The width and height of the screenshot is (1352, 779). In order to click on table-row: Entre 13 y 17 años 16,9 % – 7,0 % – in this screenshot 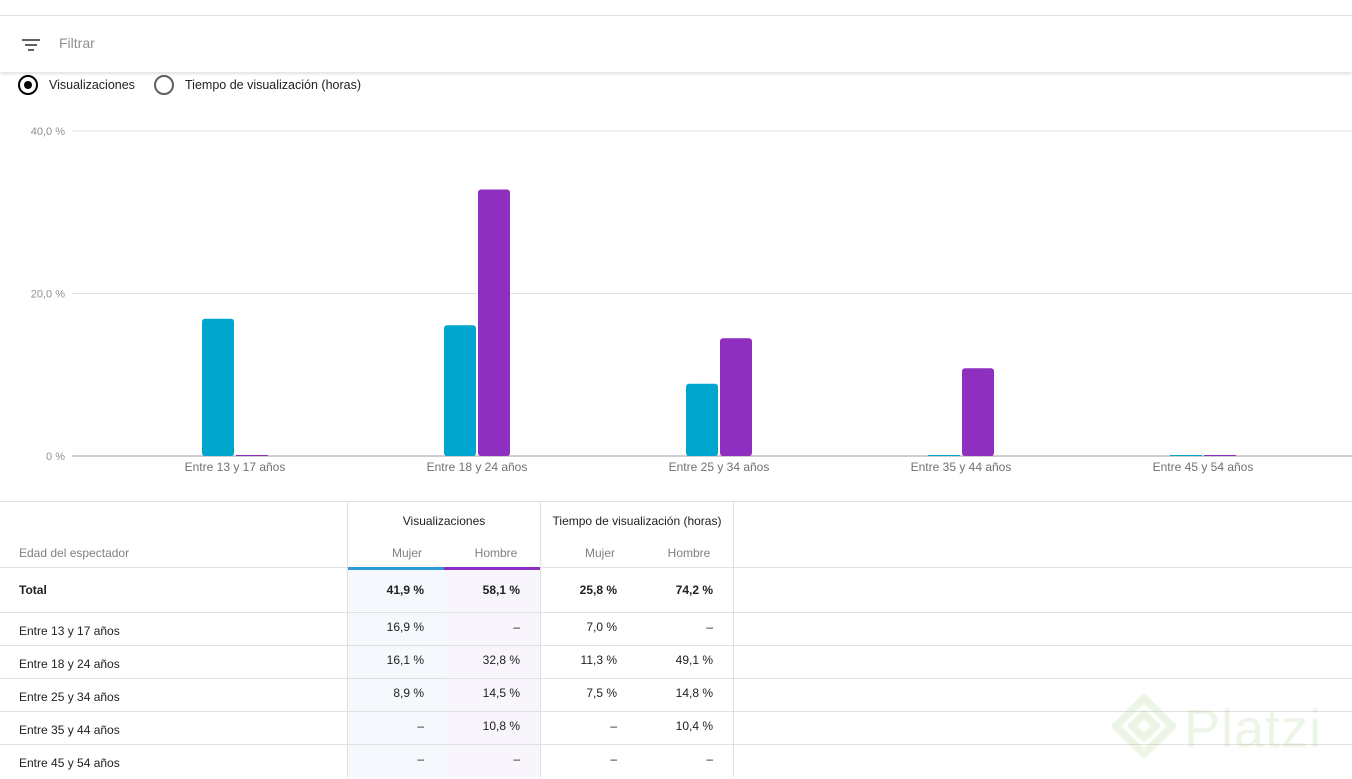, I will do `click(676, 629)`.